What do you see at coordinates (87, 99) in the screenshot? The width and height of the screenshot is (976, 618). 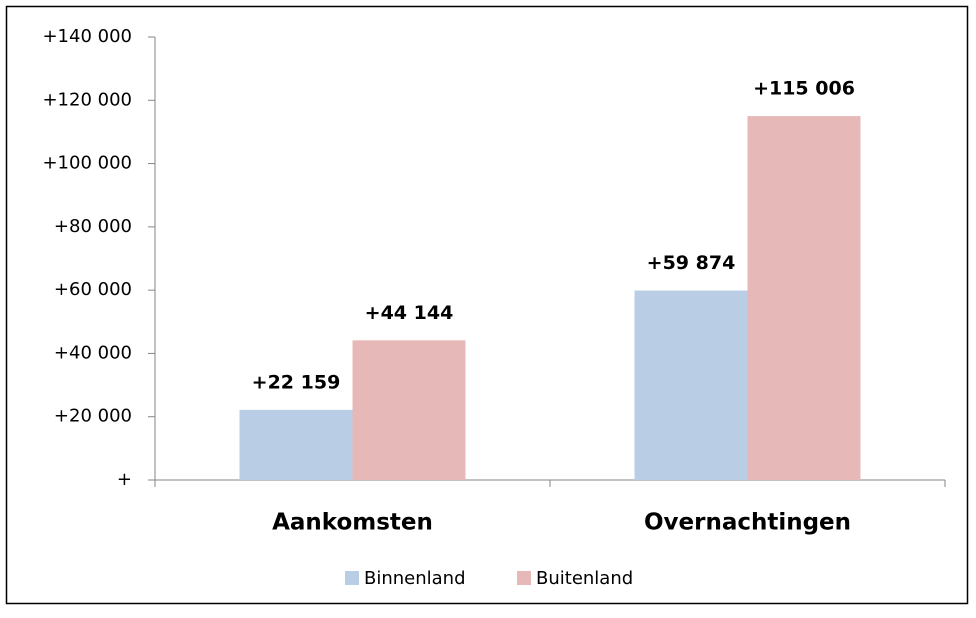 I see `y-tick-label: +120 000` at bounding box center [87, 99].